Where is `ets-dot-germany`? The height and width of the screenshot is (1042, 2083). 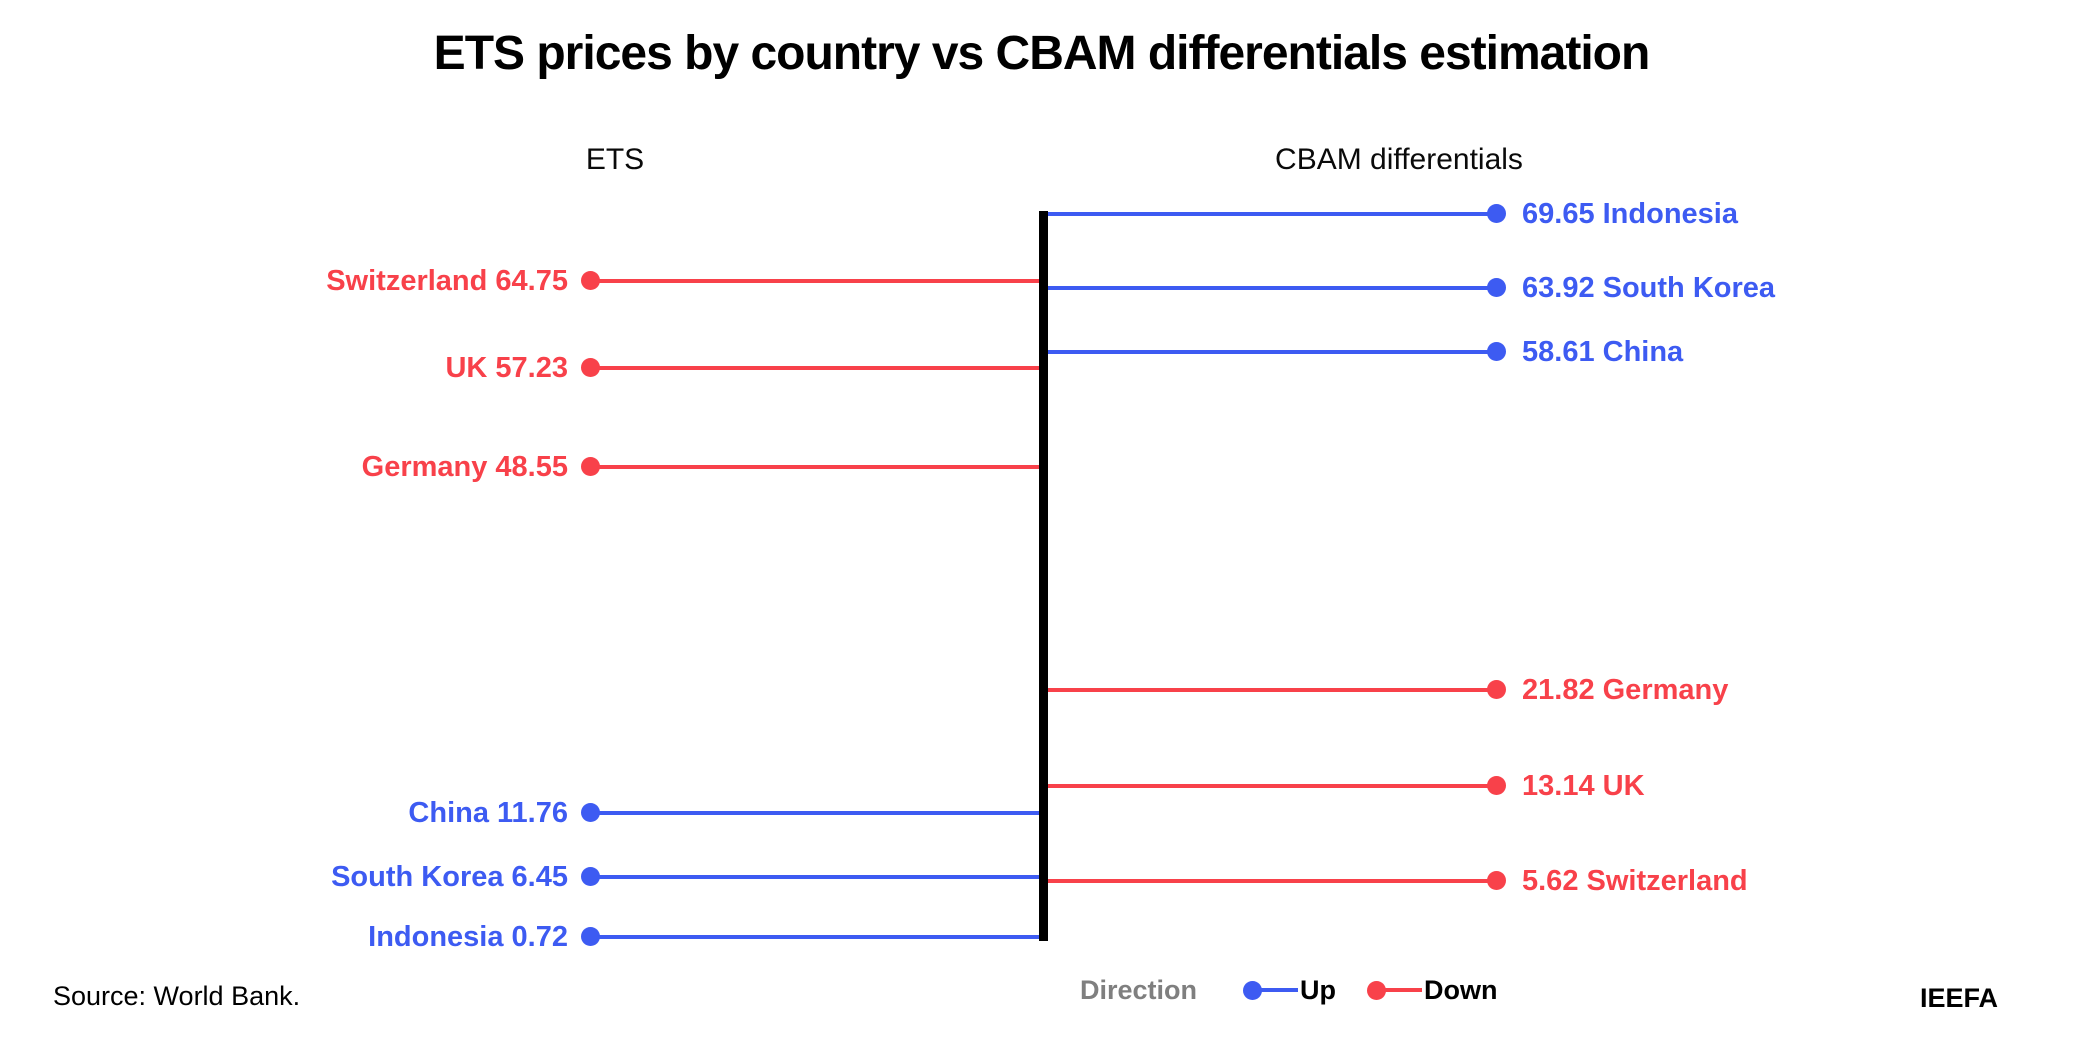
ets-dot-germany is located at coordinates (590, 466).